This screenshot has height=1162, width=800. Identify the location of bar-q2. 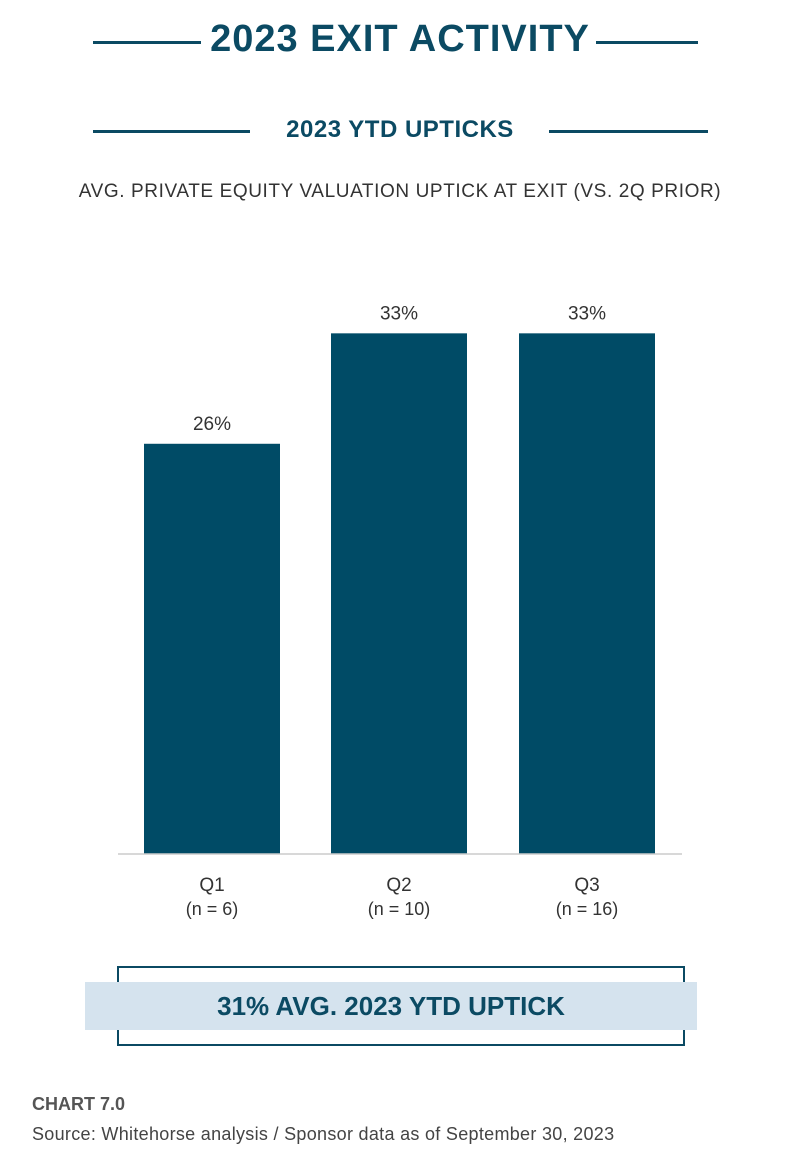
(399, 593).